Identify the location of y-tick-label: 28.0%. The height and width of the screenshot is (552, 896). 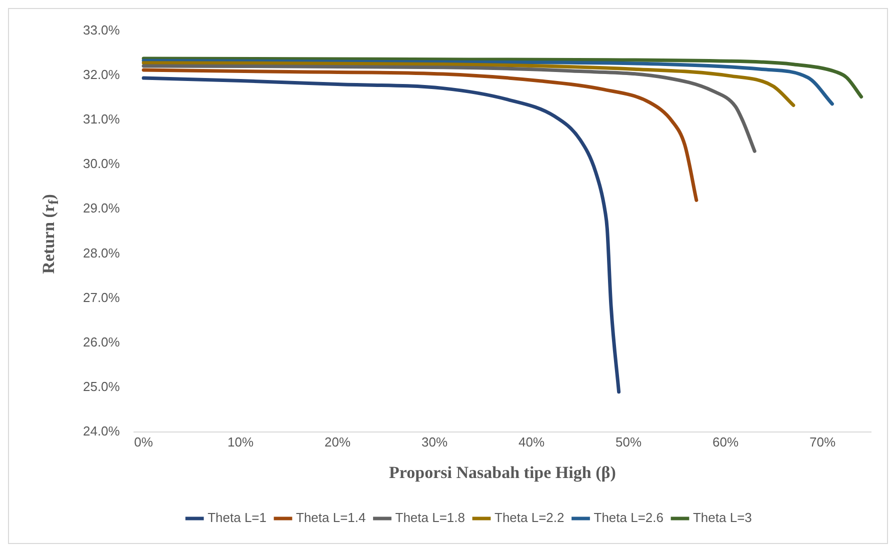
(101, 252).